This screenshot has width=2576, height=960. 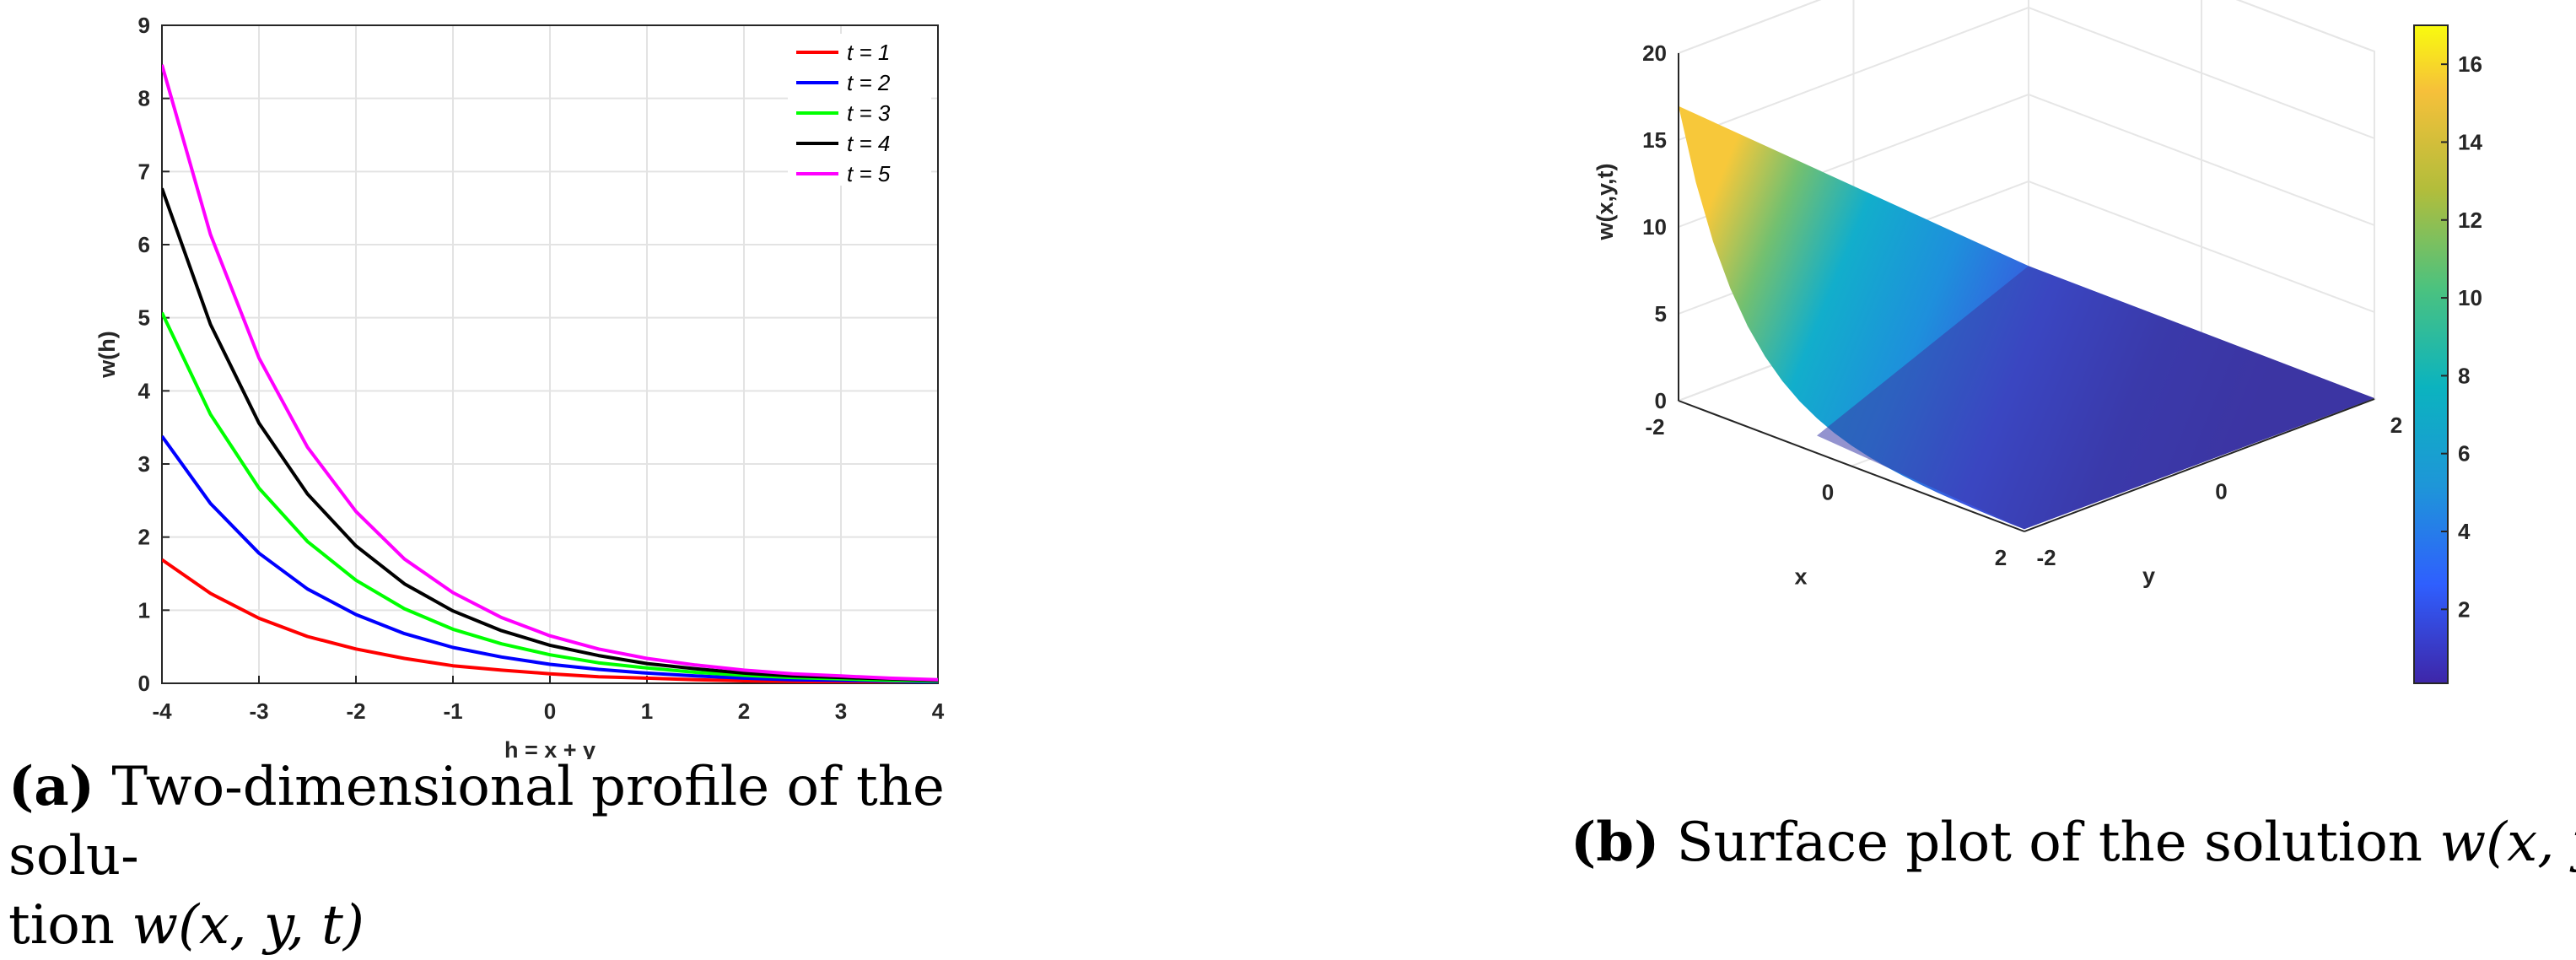 I want to click on caption-a-math: w(x, y, t), so click(x=248, y=925).